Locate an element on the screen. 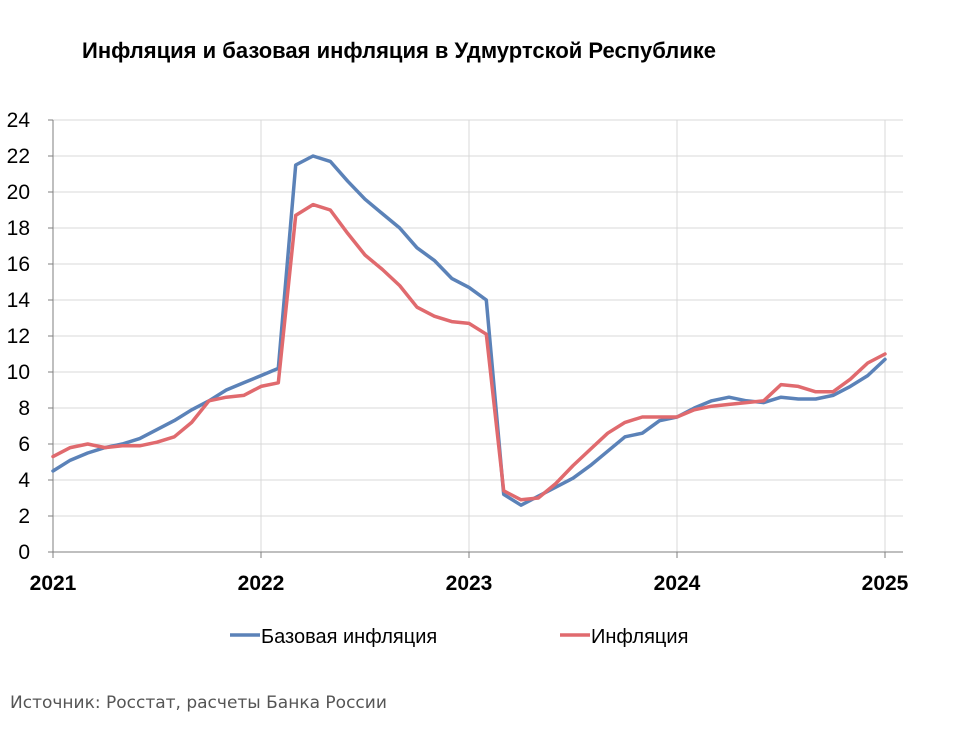 This screenshot has width=959, height=740. legend: Базовая инфляция Инфляция is located at coordinates (459, 637).